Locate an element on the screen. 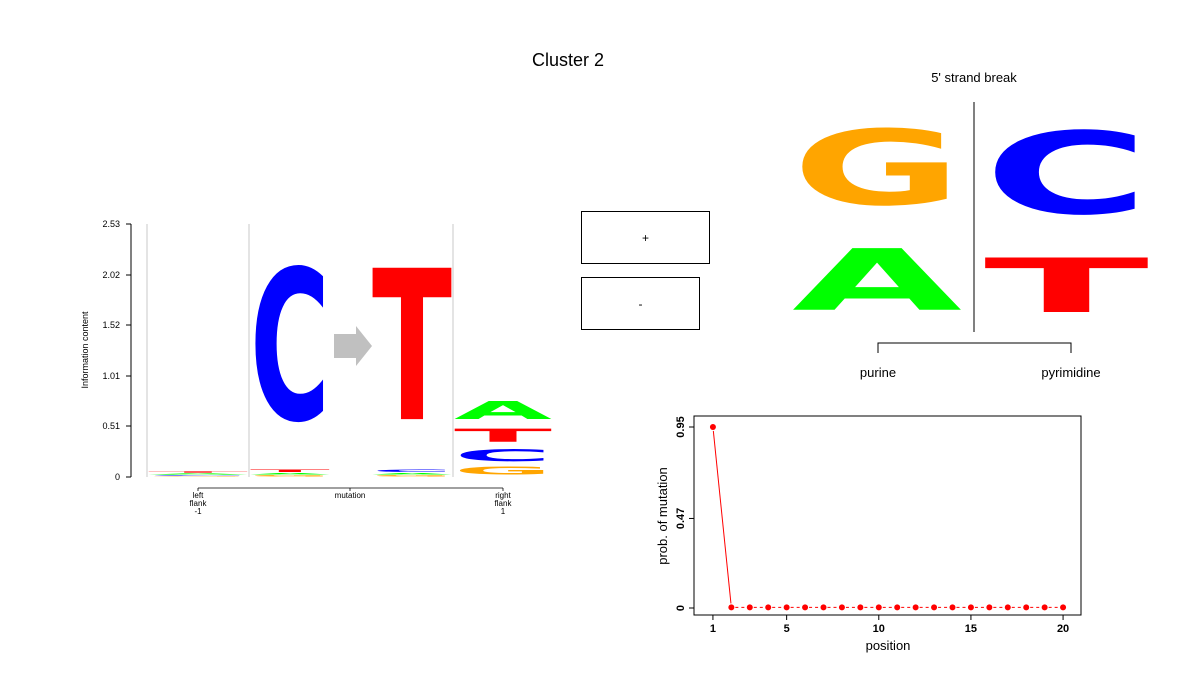  mutation-arrow-icon is located at coordinates (353, 346).